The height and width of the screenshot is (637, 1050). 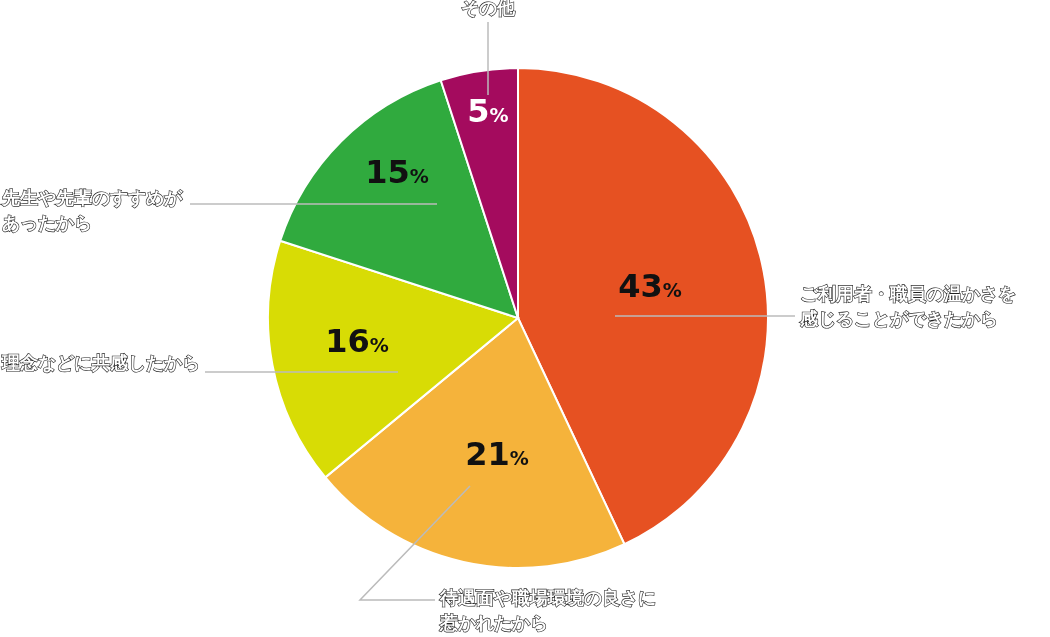 What do you see at coordinates (547, 610) in the screenshot?
I see `slice-label: 待遇面や職場環境の良さに惹かれたから` at bounding box center [547, 610].